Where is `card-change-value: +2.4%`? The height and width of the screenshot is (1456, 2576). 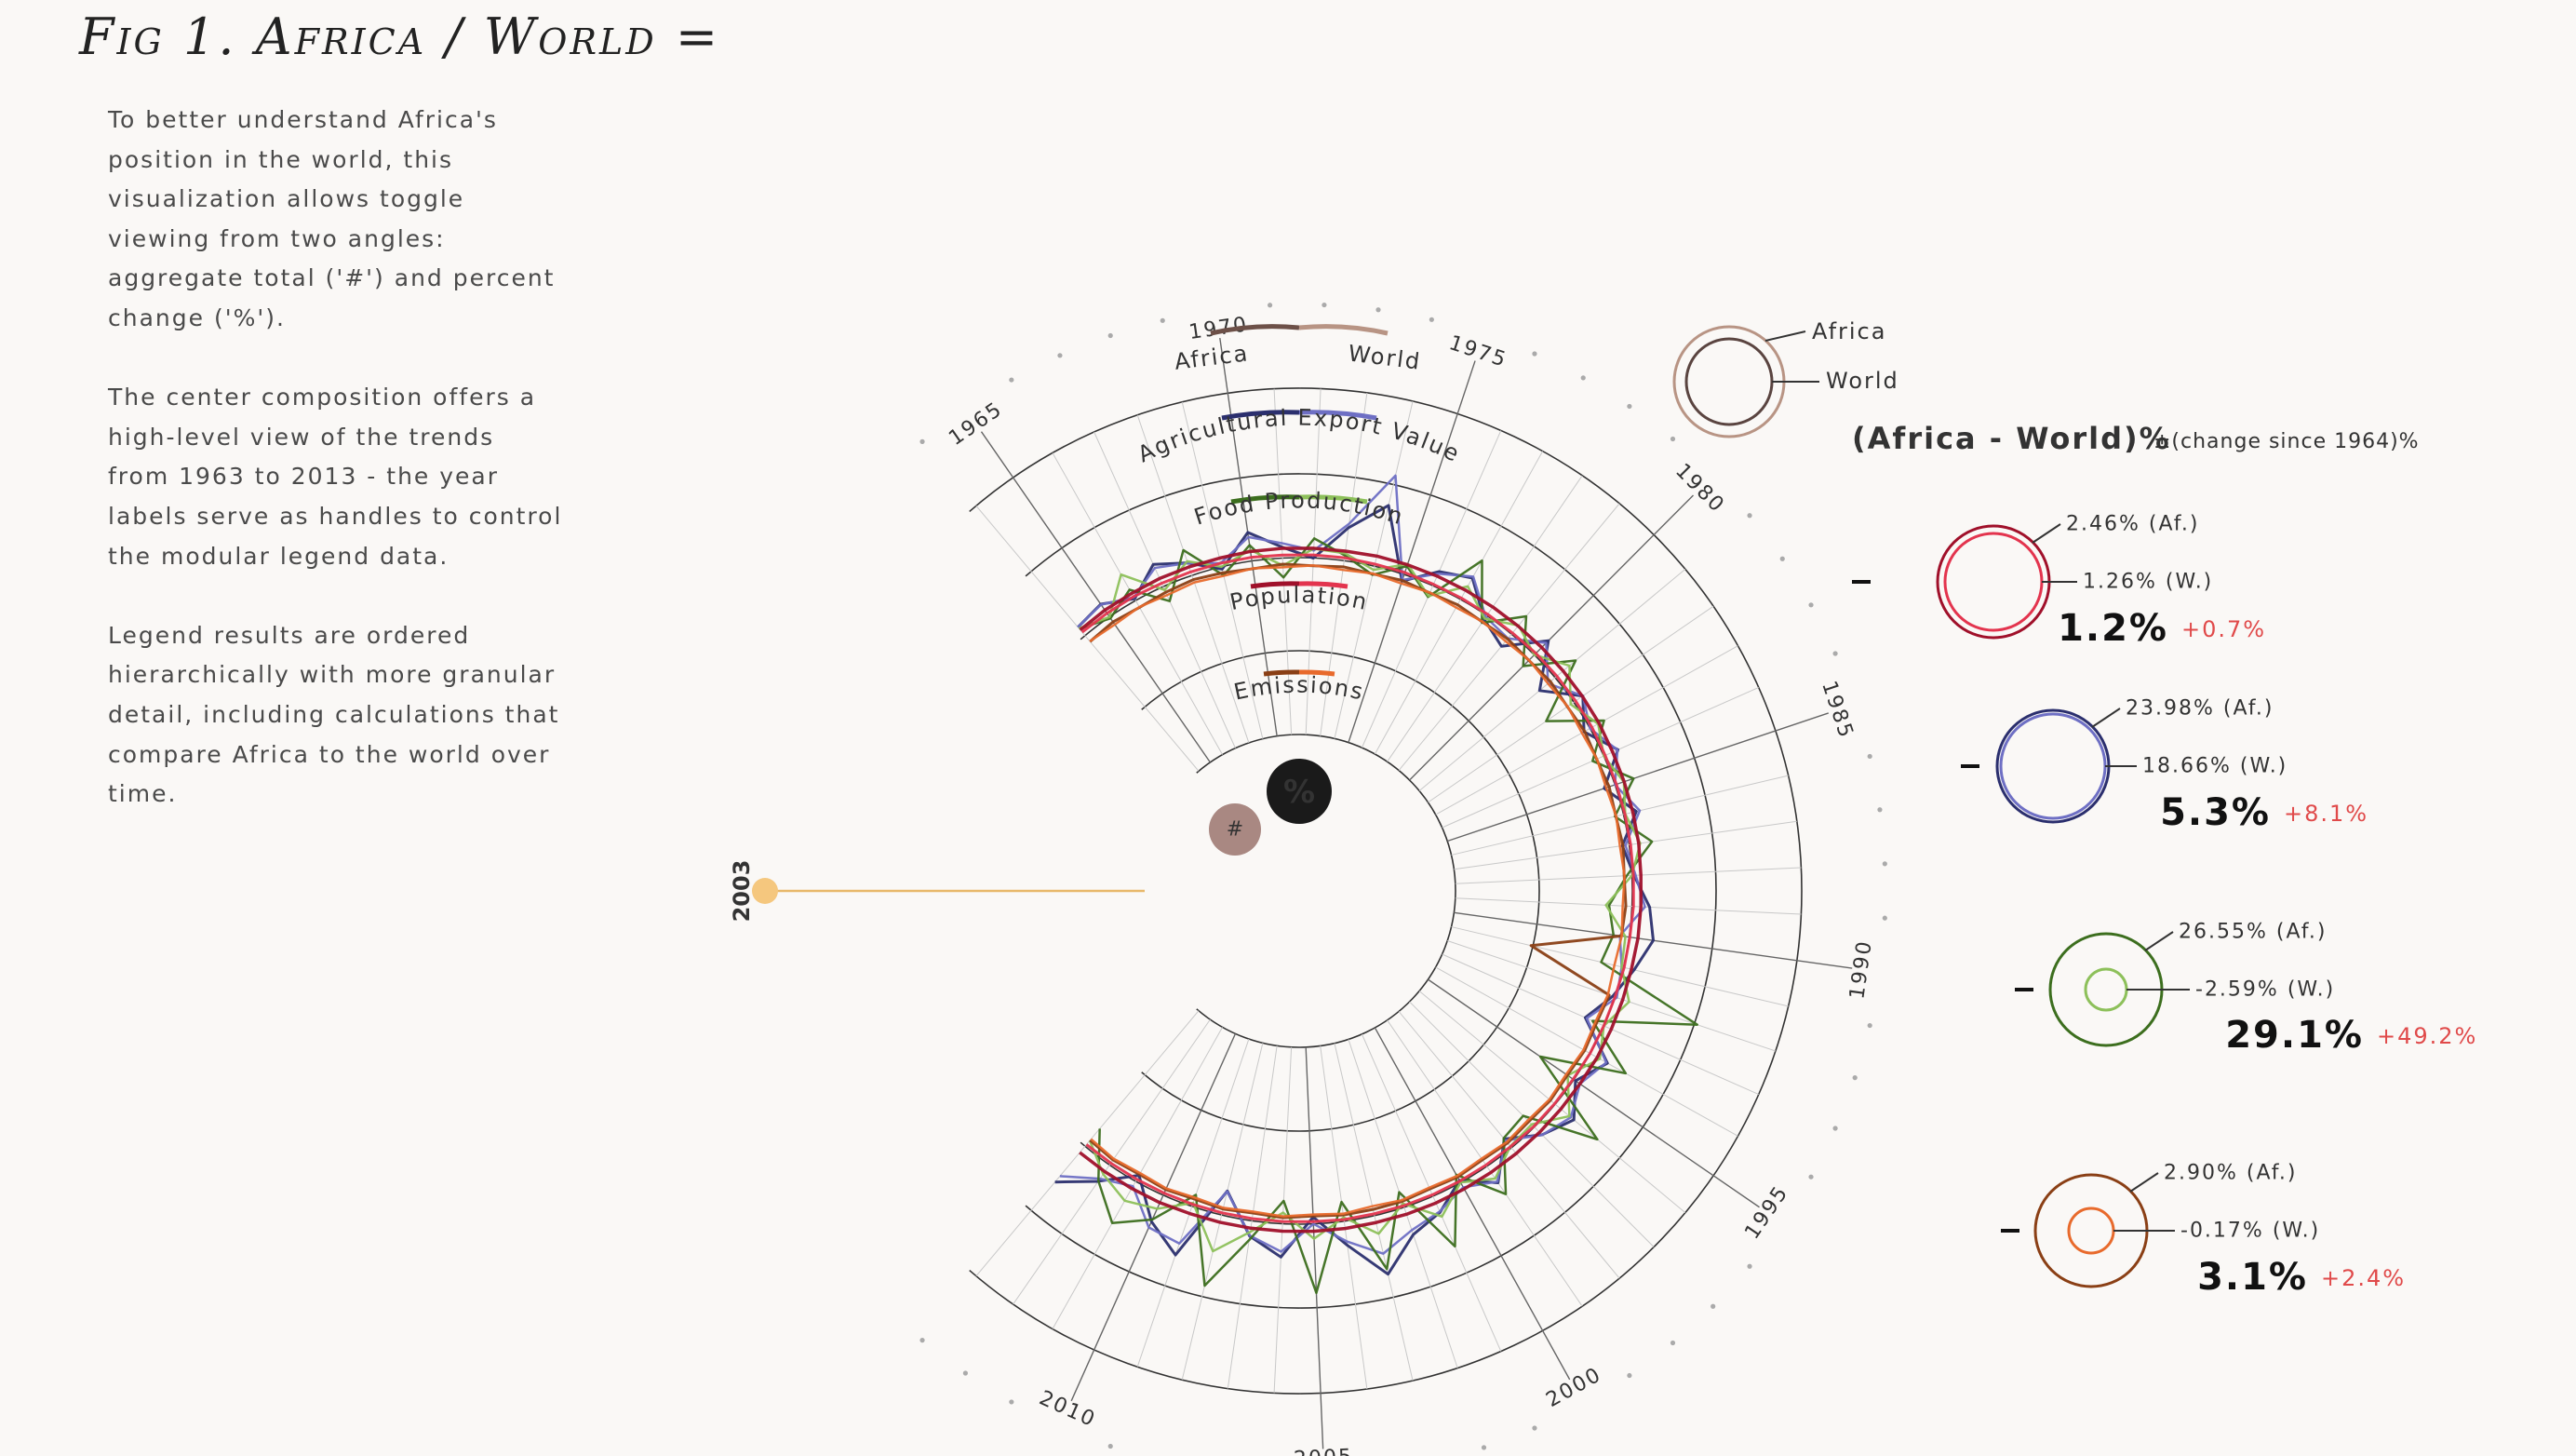
card-change-value: +2.4% is located at coordinates (2363, 1278).